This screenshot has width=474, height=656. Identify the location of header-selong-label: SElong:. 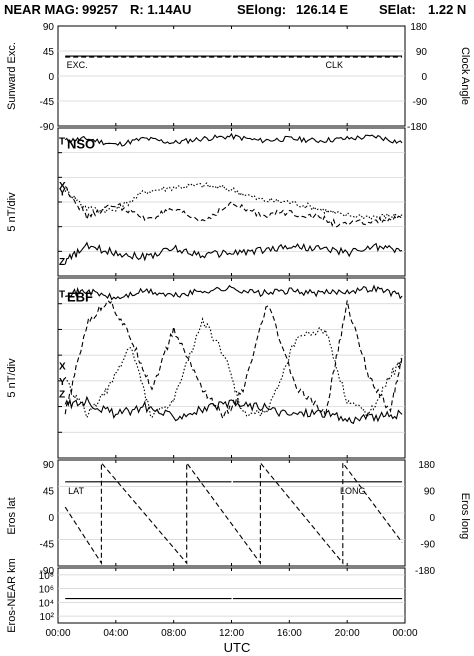
(261, 9).